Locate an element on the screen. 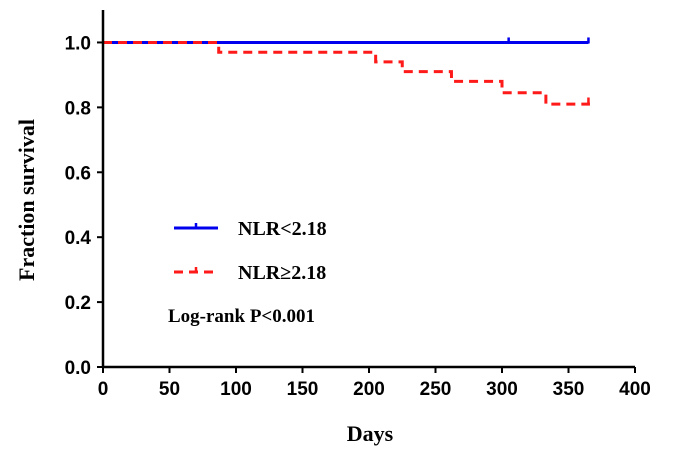 The image size is (676, 450). x-tick-label: 200 is located at coordinates (369, 389).